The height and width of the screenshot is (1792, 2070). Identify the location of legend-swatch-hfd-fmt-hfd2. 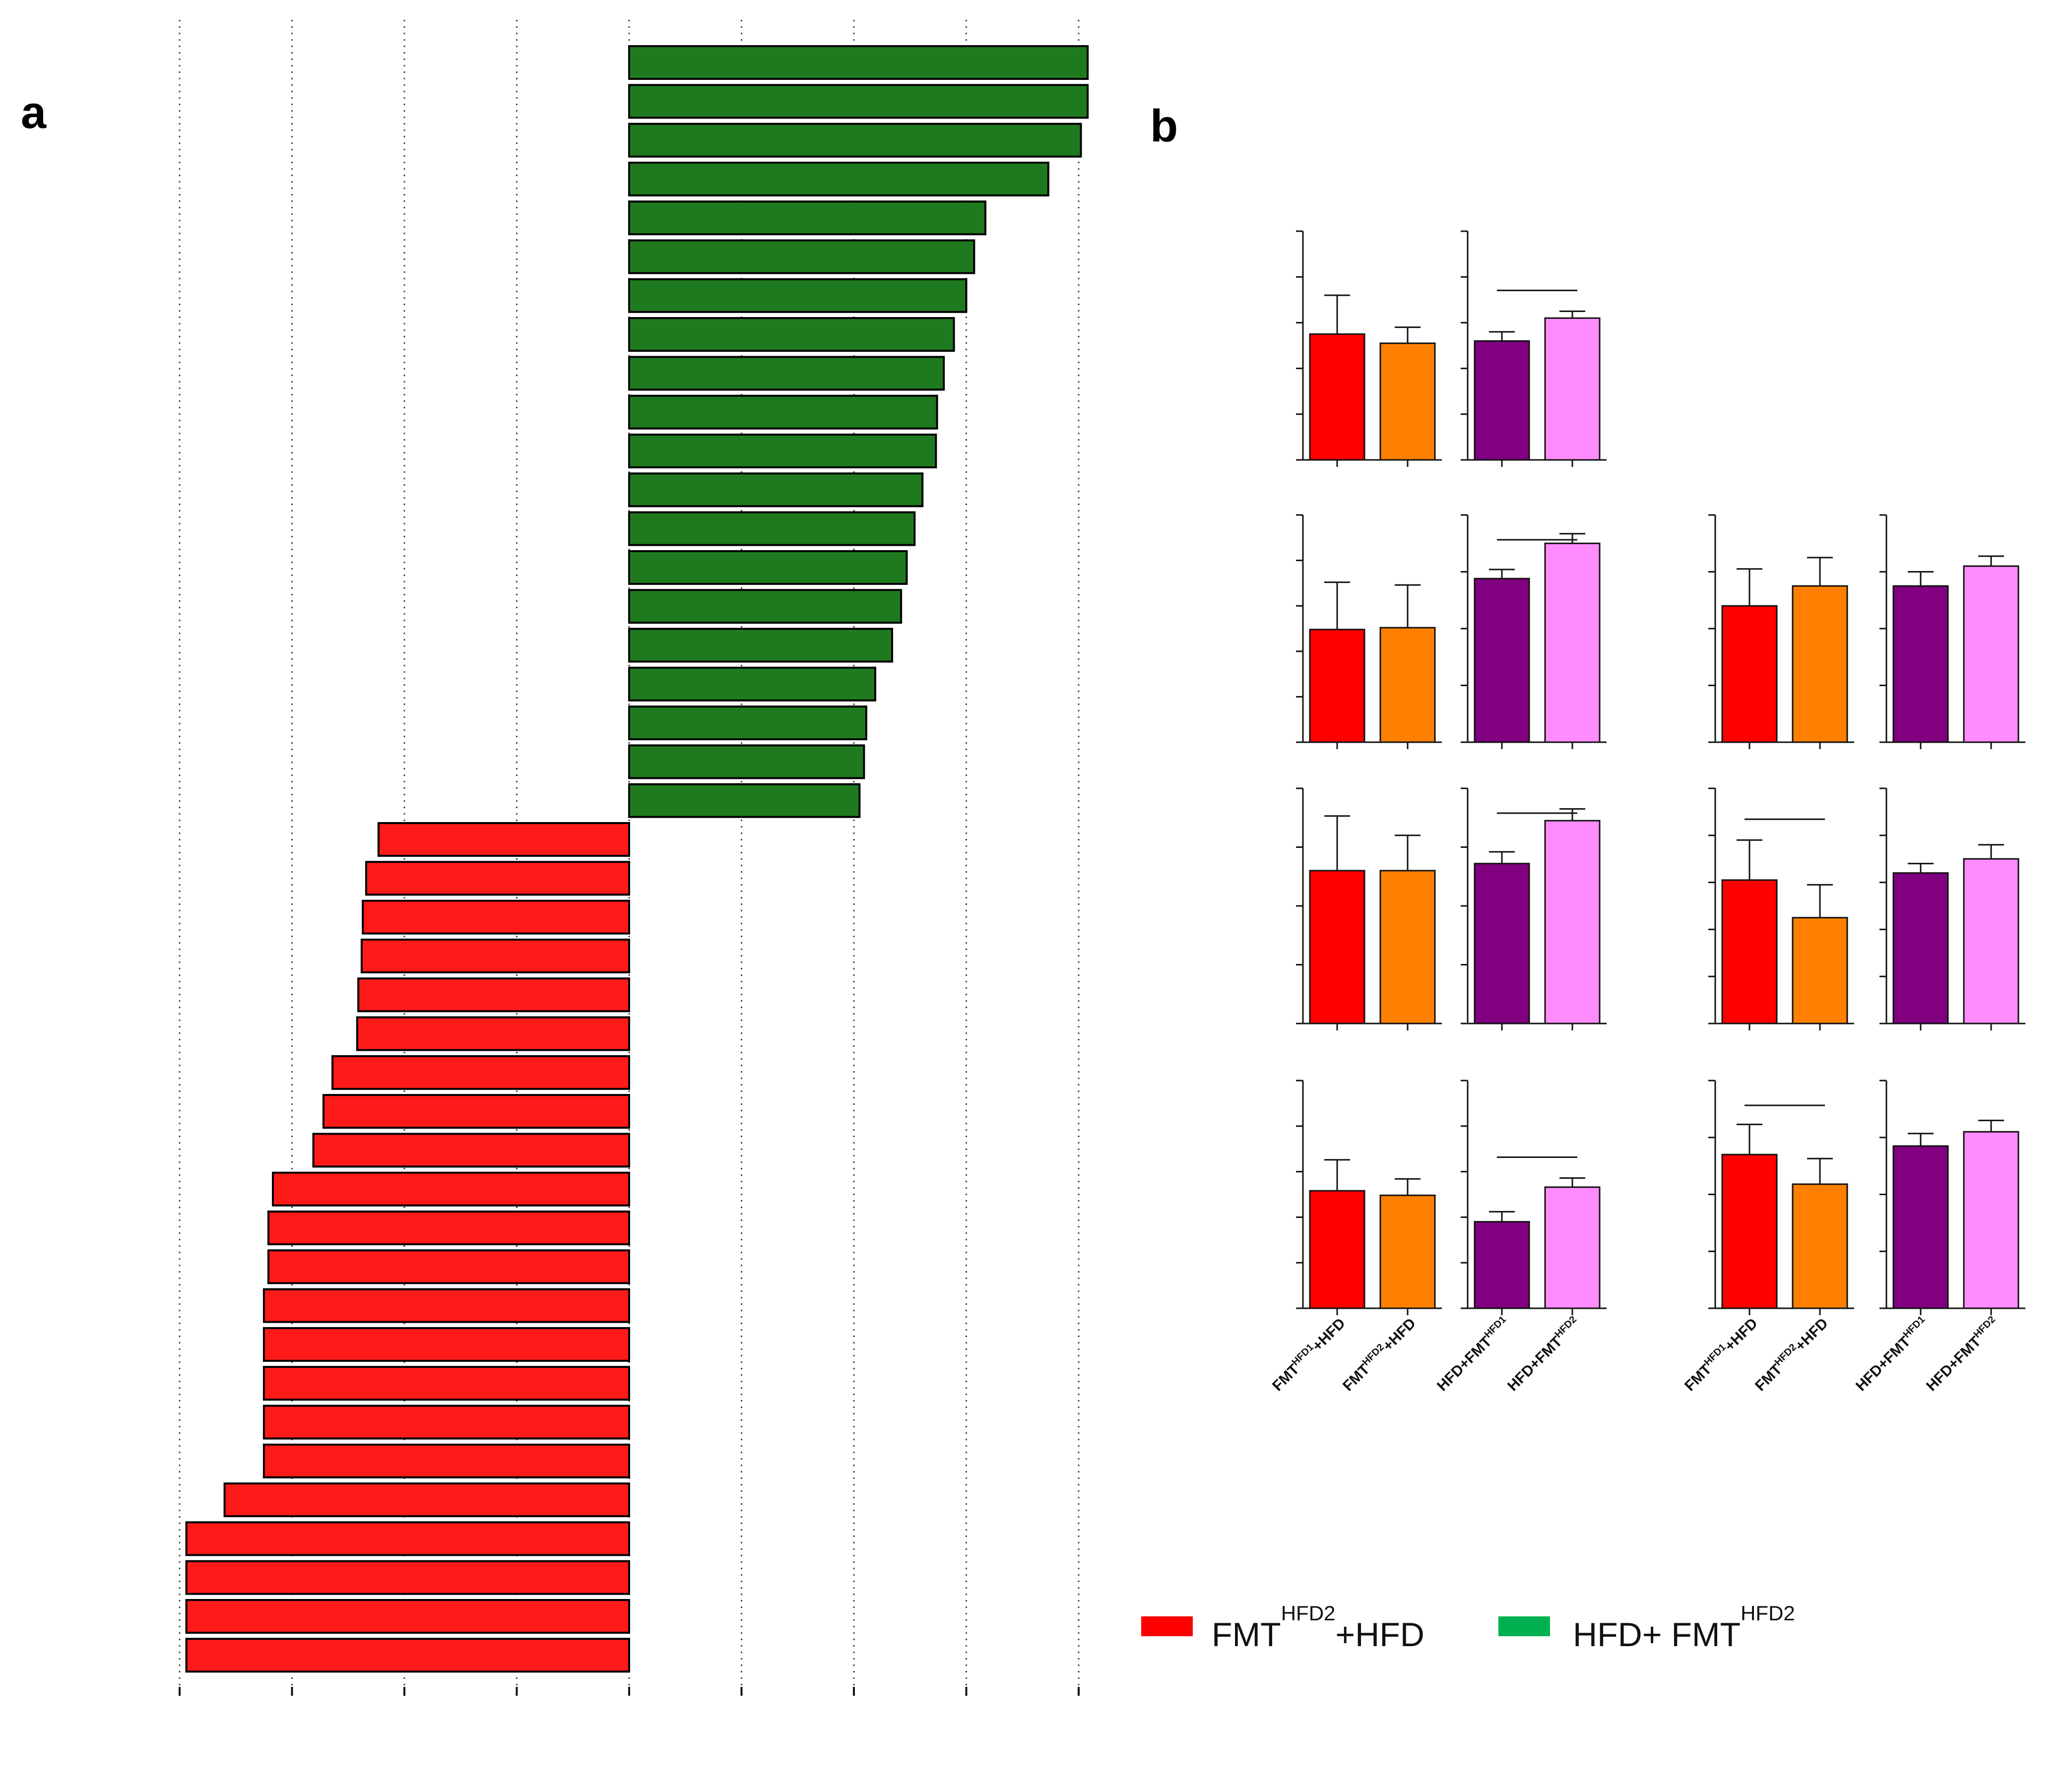
(1524, 1626).